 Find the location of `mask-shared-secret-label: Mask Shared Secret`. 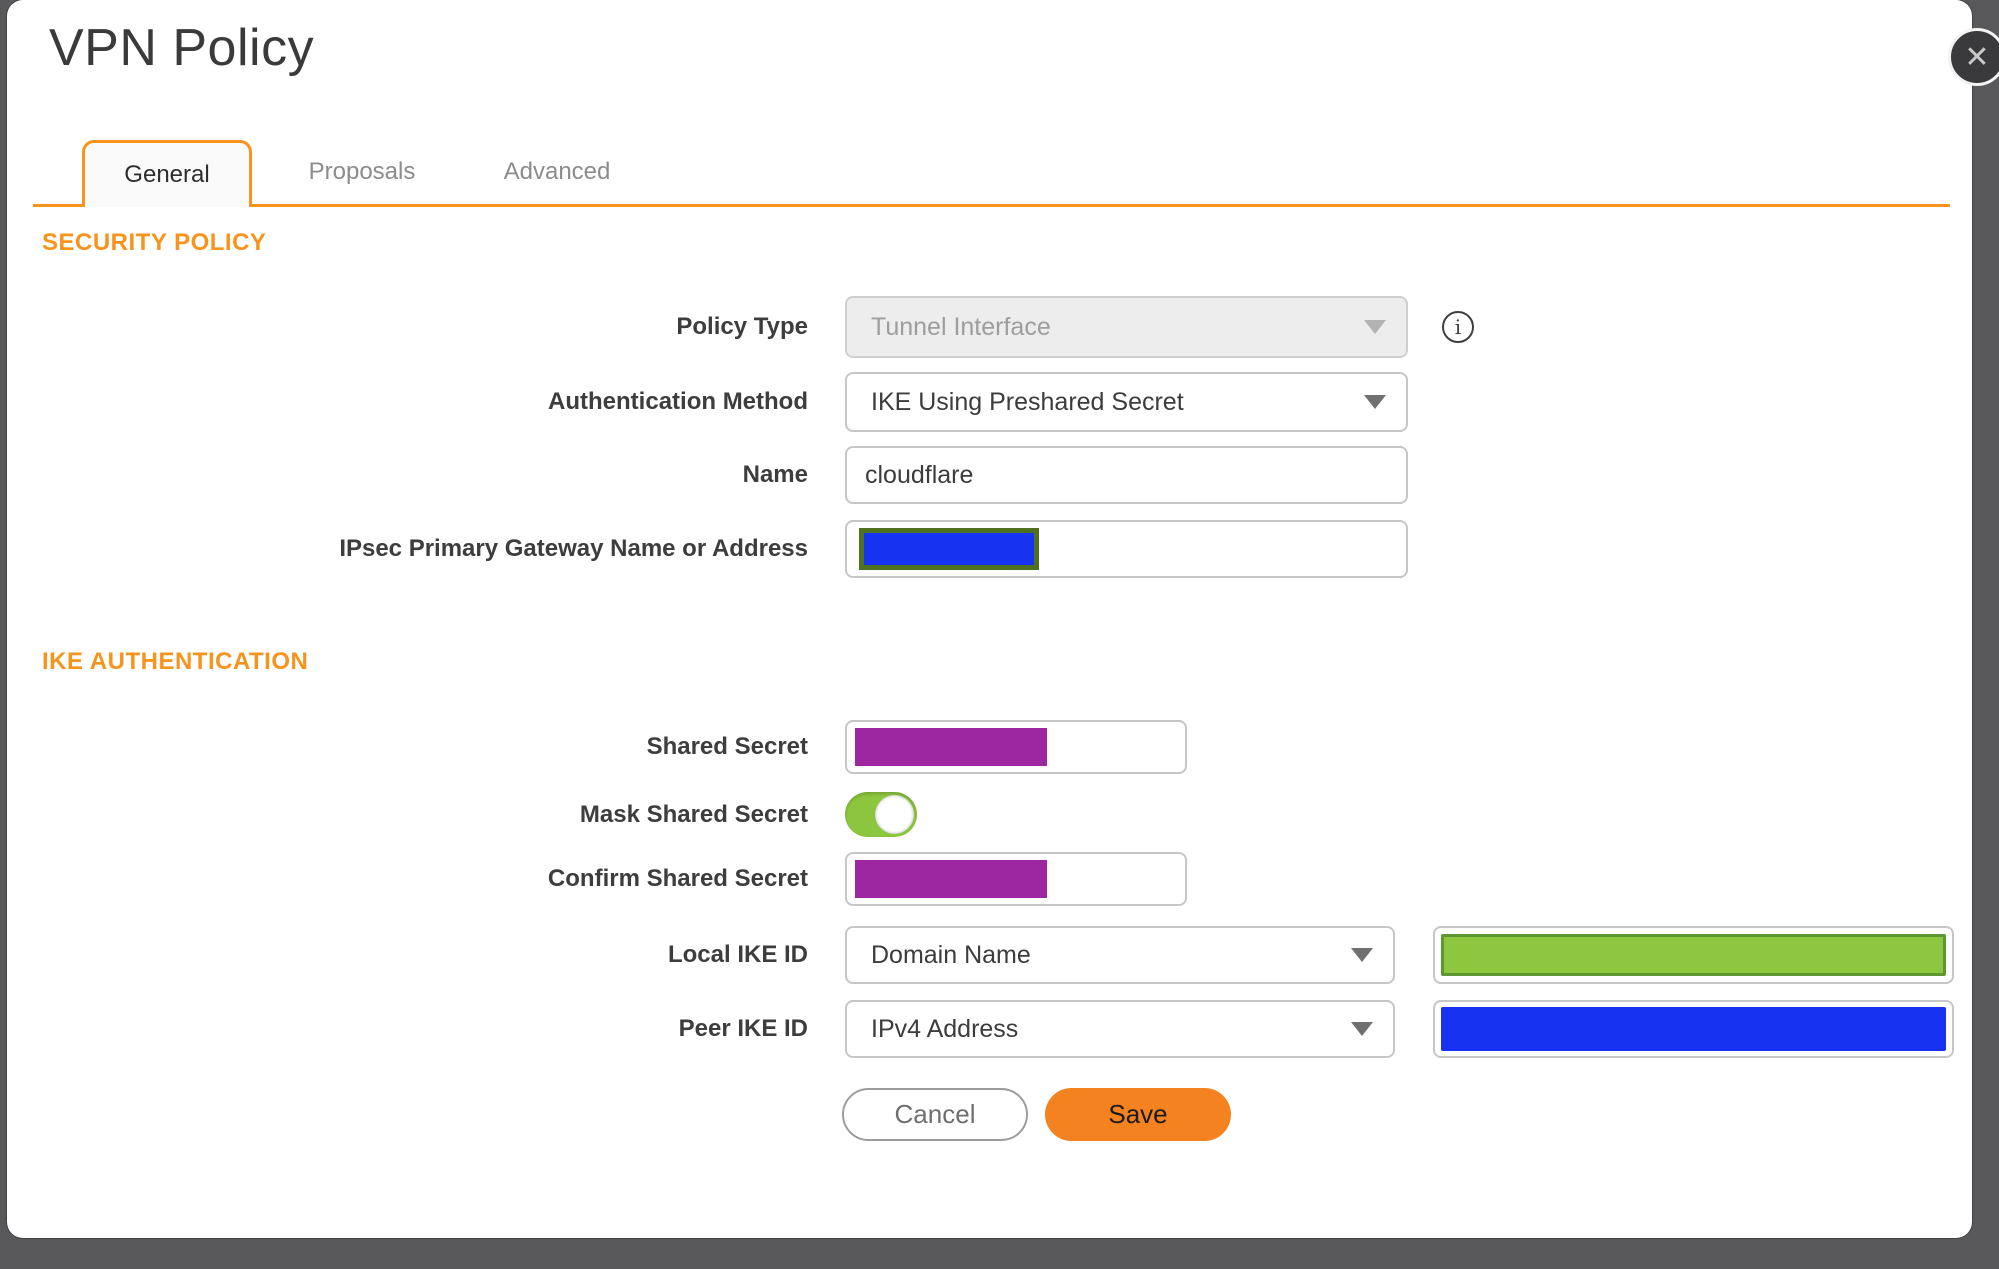

mask-shared-secret-label: Mask Shared Secret is located at coordinates (693, 814).